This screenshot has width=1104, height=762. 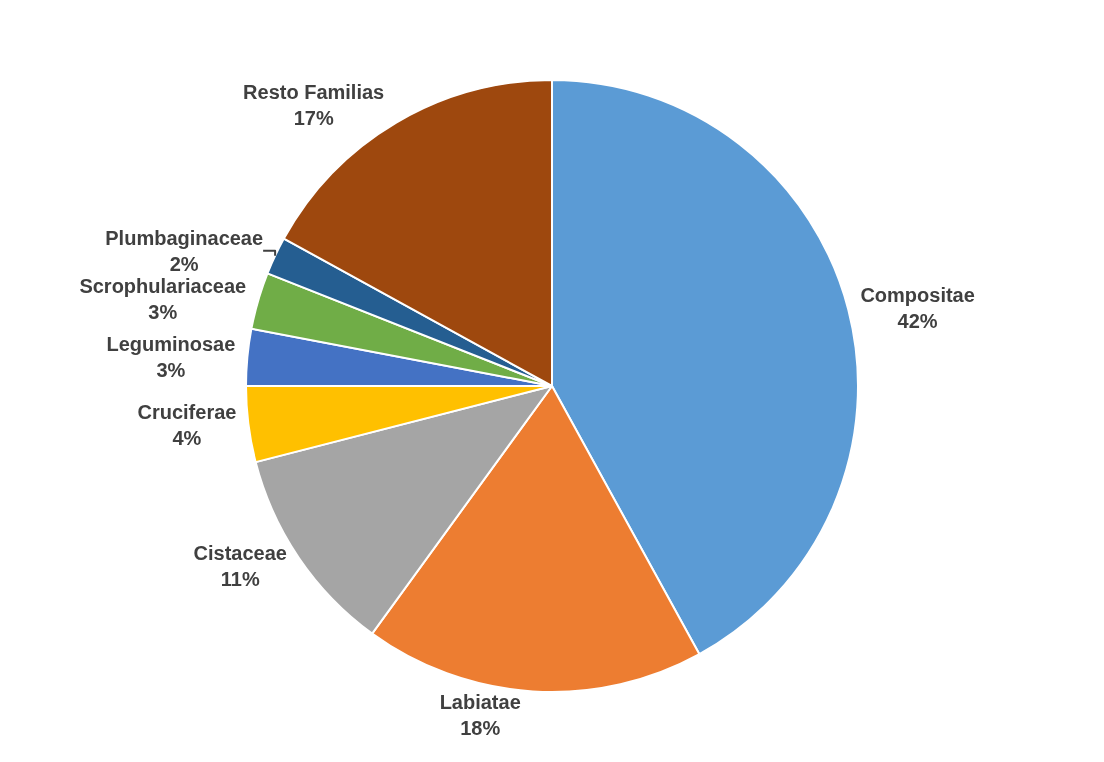 What do you see at coordinates (917, 295) in the screenshot?
I see `slice-label: Compositae` at bounding box center [917, 295].